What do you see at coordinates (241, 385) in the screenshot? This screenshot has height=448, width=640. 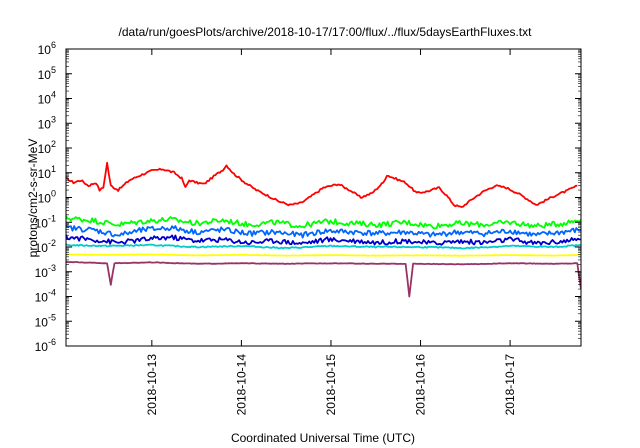 I see `x-tick-label: 2018-10-14` at bounding box center [241, 385].